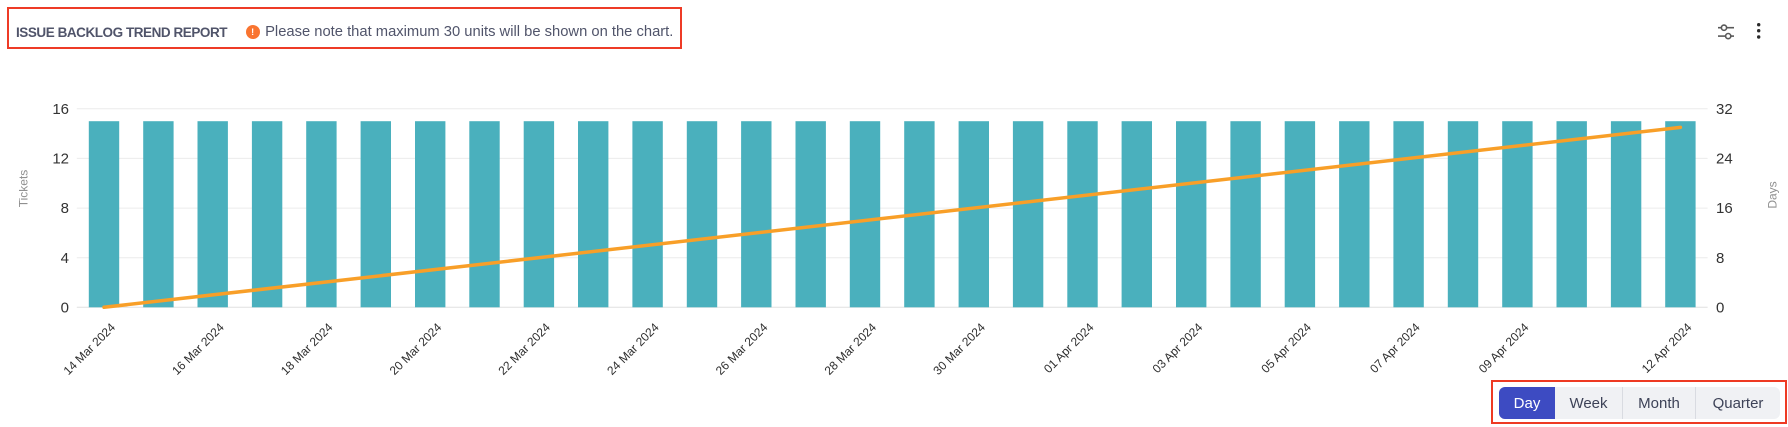  Describe the element at coordinates (307, 349) in the screenshot. I see `svg-text: 18 Mar 2024` at that location.